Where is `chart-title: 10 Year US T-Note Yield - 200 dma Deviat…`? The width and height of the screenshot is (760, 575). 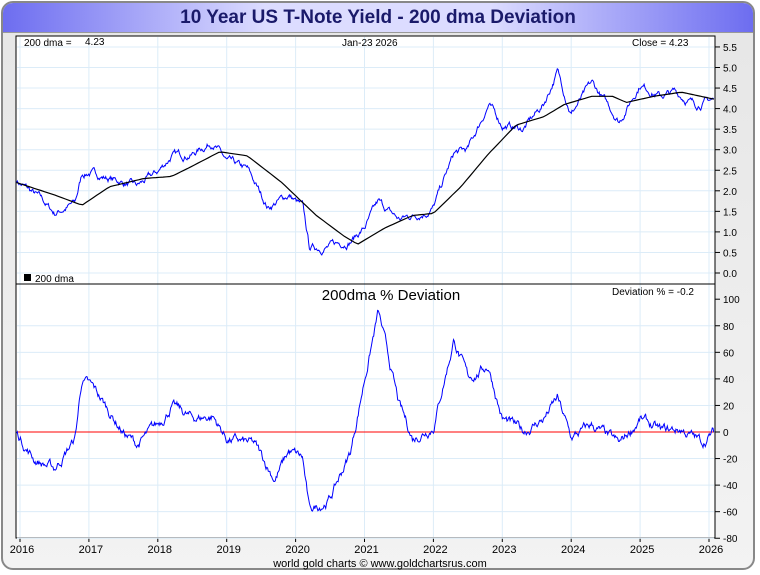 chart-title: 10 Year US T-Note Yield - 200 dma Deviat… is located at coordinates (378, 18).